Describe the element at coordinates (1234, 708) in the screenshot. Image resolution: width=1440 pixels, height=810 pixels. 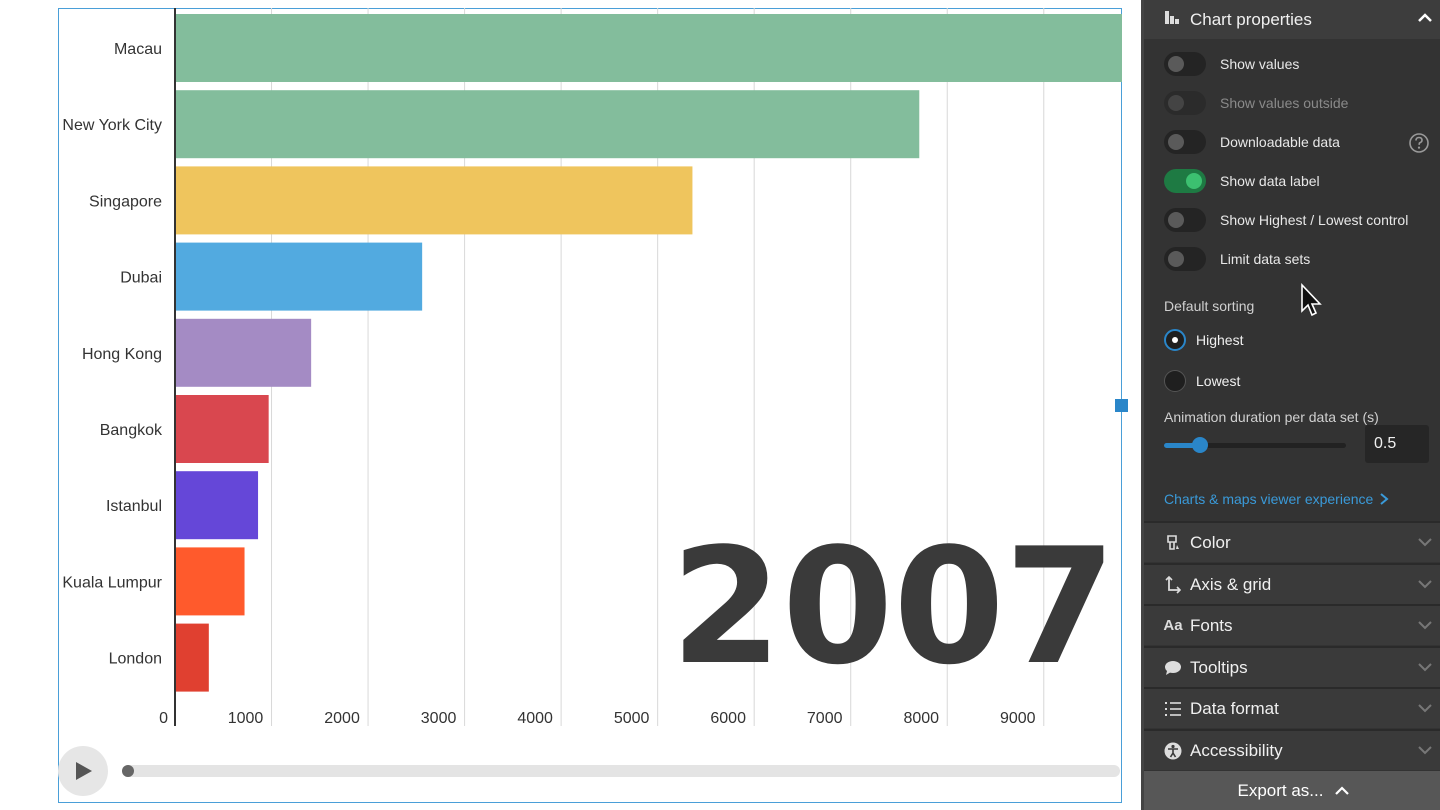
I see `section-title: Data format` at that location.